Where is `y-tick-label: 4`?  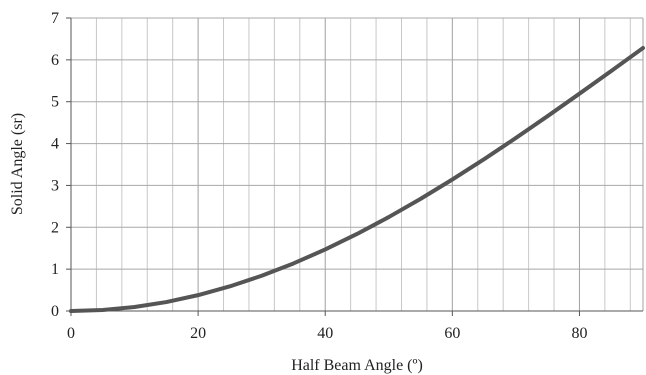
y-tick-label: 4 is located at coordinates (55, 144).